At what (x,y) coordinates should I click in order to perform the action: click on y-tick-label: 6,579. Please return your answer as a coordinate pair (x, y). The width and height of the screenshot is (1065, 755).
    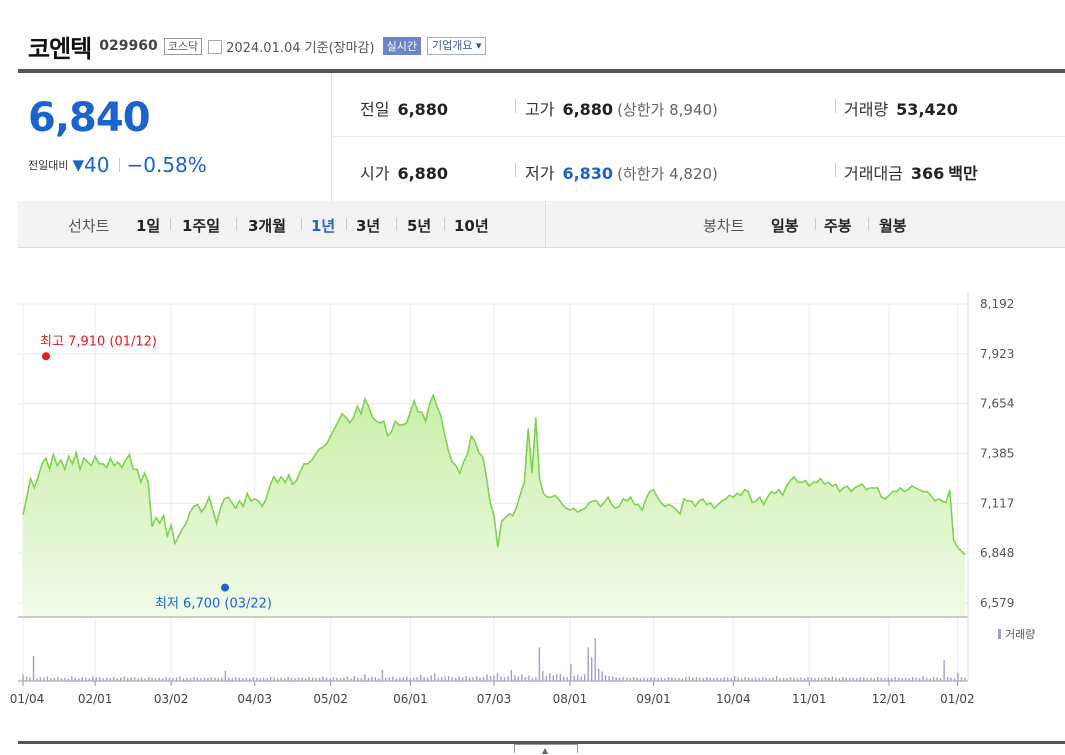
    Looking at the image, I should click on (997, 603).